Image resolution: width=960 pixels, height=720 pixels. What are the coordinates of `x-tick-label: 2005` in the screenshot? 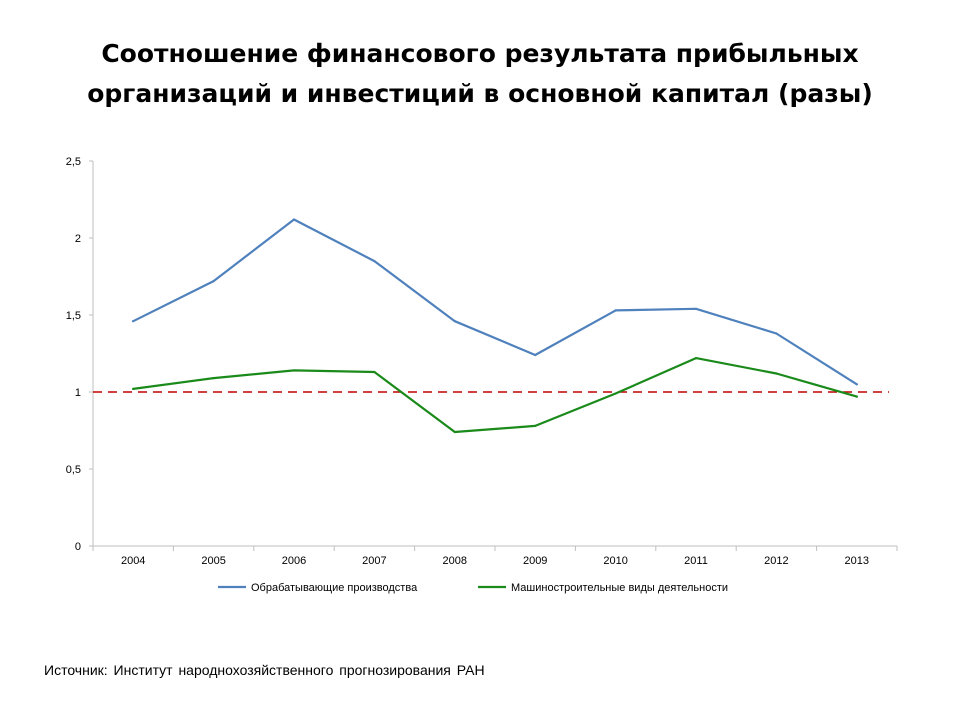 It's located at (213, 561).